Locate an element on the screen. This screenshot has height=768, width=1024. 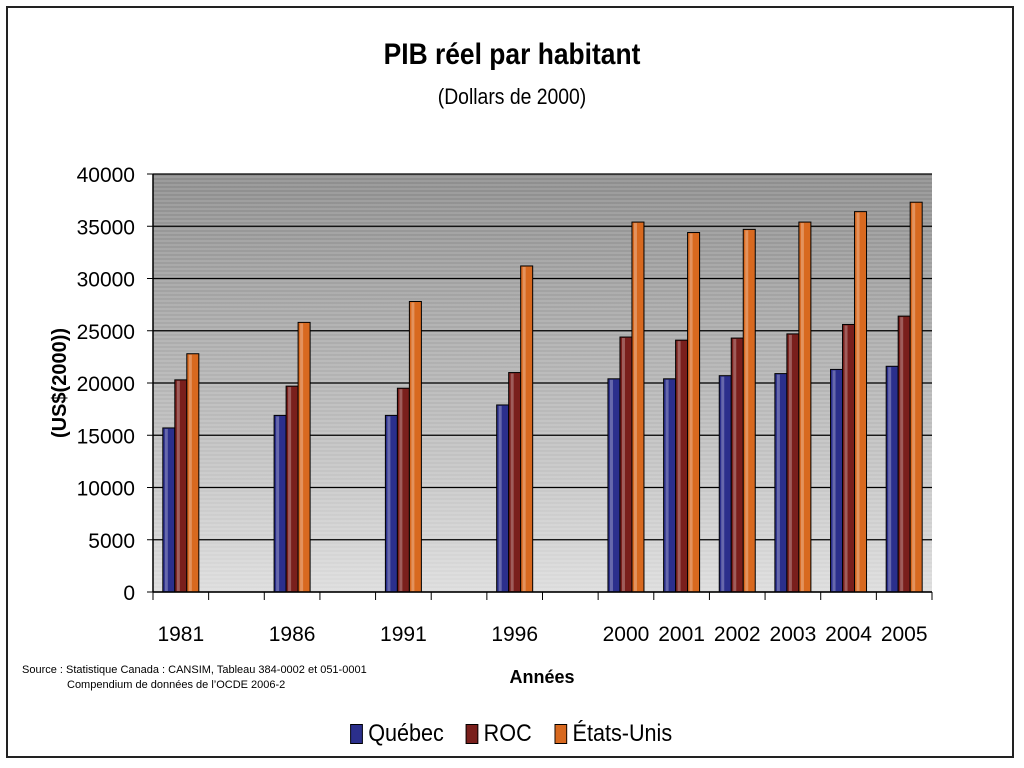
x-tick-label: 2002 is located at coordinates (737, 634).